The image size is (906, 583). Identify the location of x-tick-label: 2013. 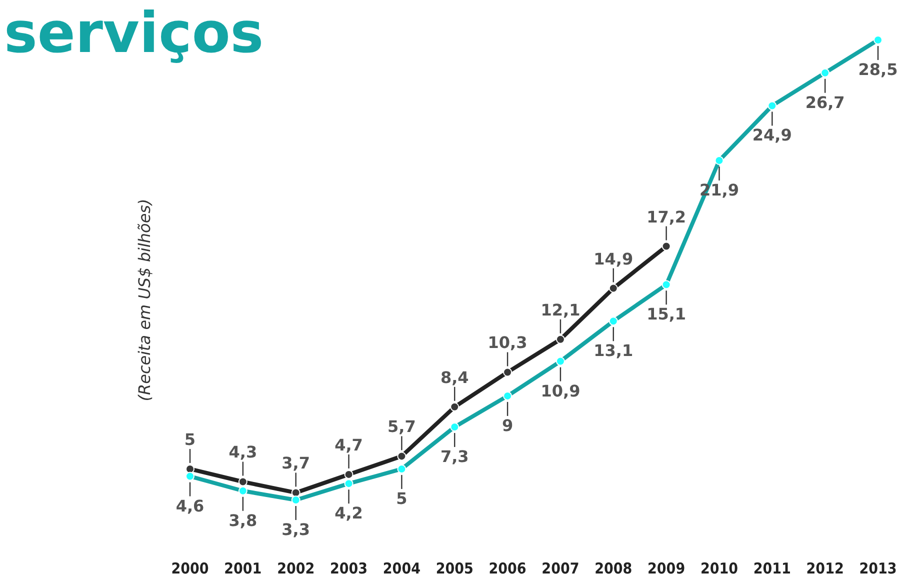
(878, 569).